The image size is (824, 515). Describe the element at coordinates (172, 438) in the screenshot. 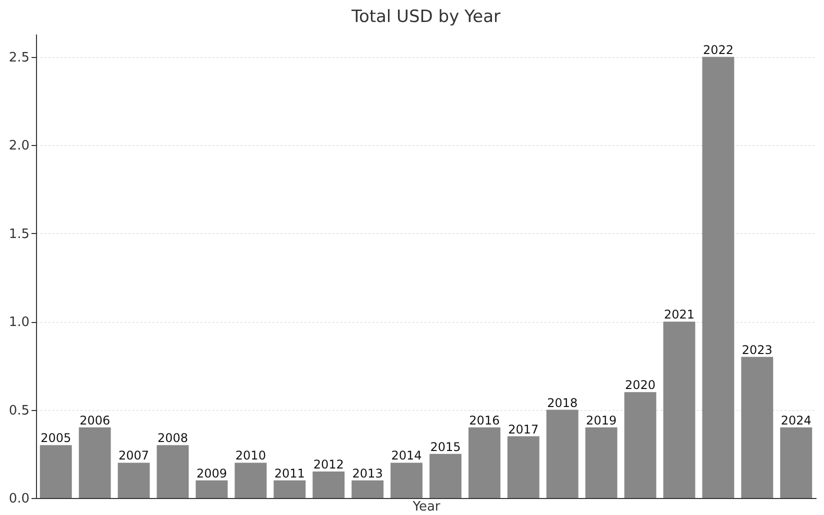

I see `x-tick-label: 2008` at that location.